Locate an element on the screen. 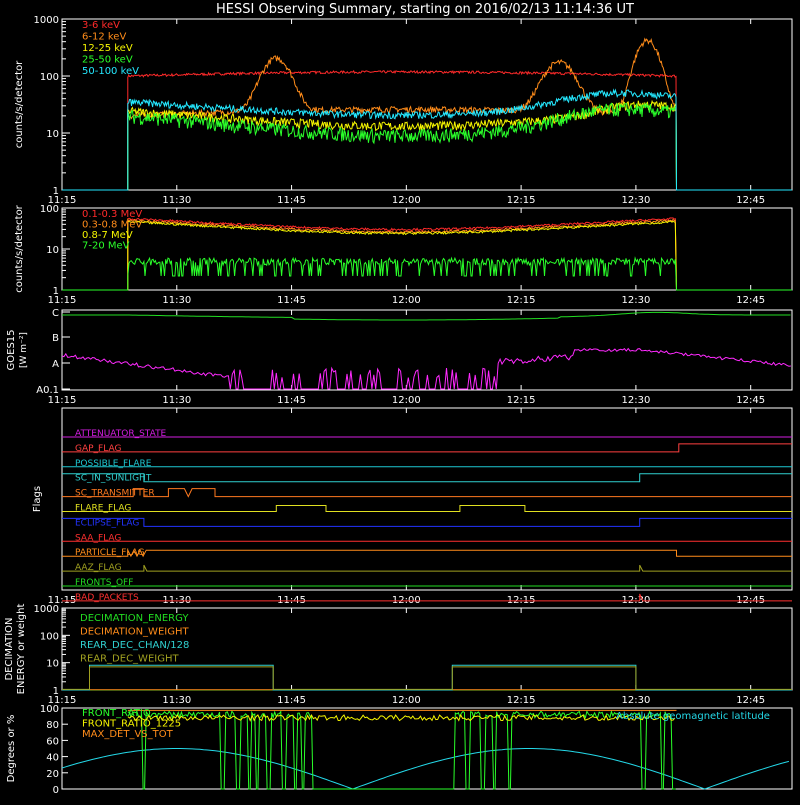  y-tick-label: A is located at coordinates (55, 364).